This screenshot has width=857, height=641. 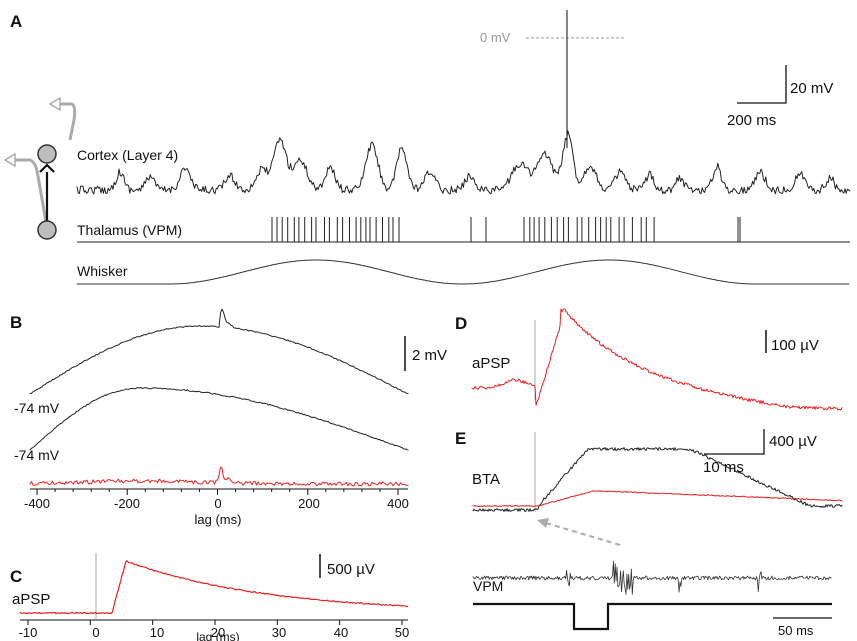 What do you see at coordinates (506, 229) in the screenshot?
I see `thalamus-raster` at bounding box center [506, 229].